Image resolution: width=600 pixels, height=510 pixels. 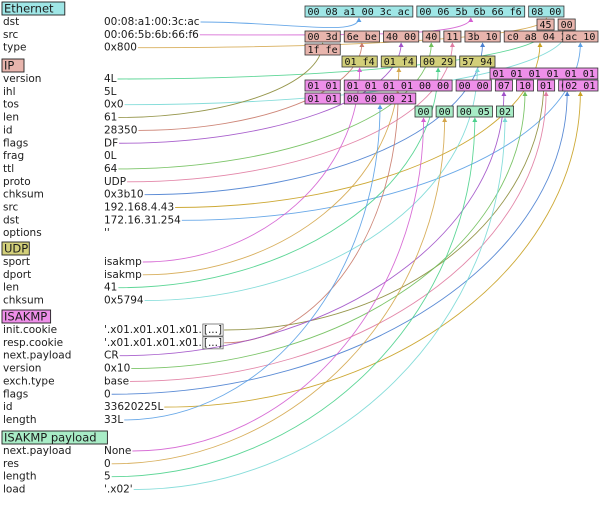 I want to click on hex-byte-text: 40, so click(x=431, y=37).